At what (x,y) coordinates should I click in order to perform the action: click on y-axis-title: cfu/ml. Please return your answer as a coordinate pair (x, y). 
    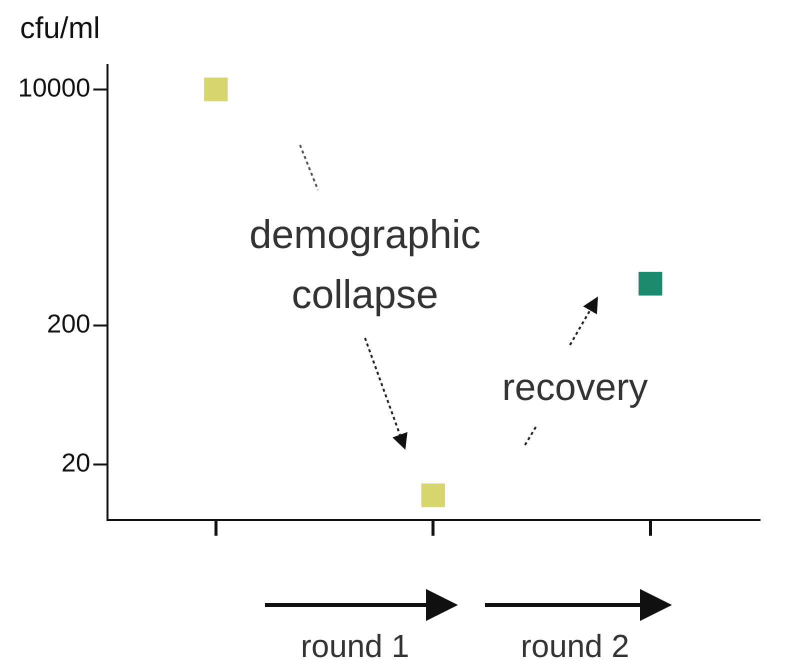
    Looking at the image, I should click on (60, 29).